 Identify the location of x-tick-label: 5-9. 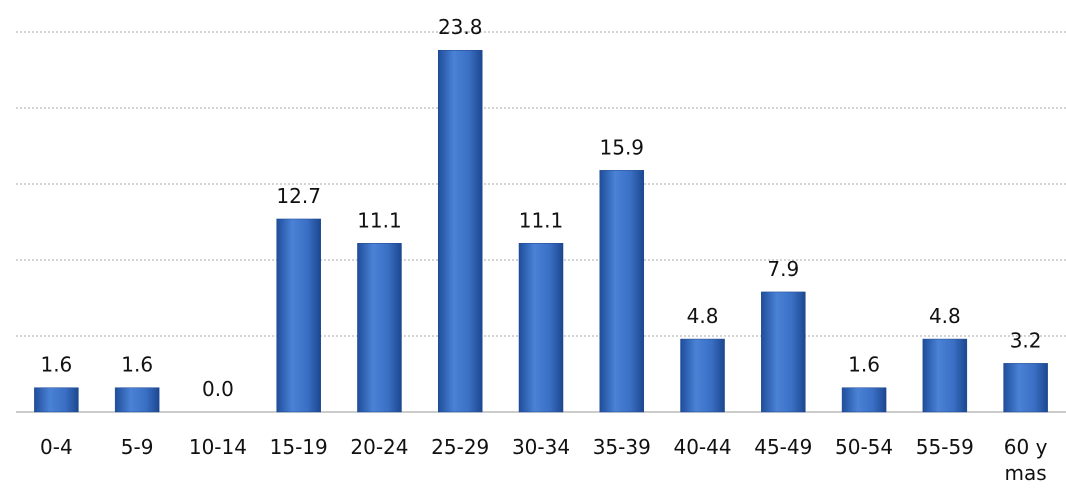
(137, 447).